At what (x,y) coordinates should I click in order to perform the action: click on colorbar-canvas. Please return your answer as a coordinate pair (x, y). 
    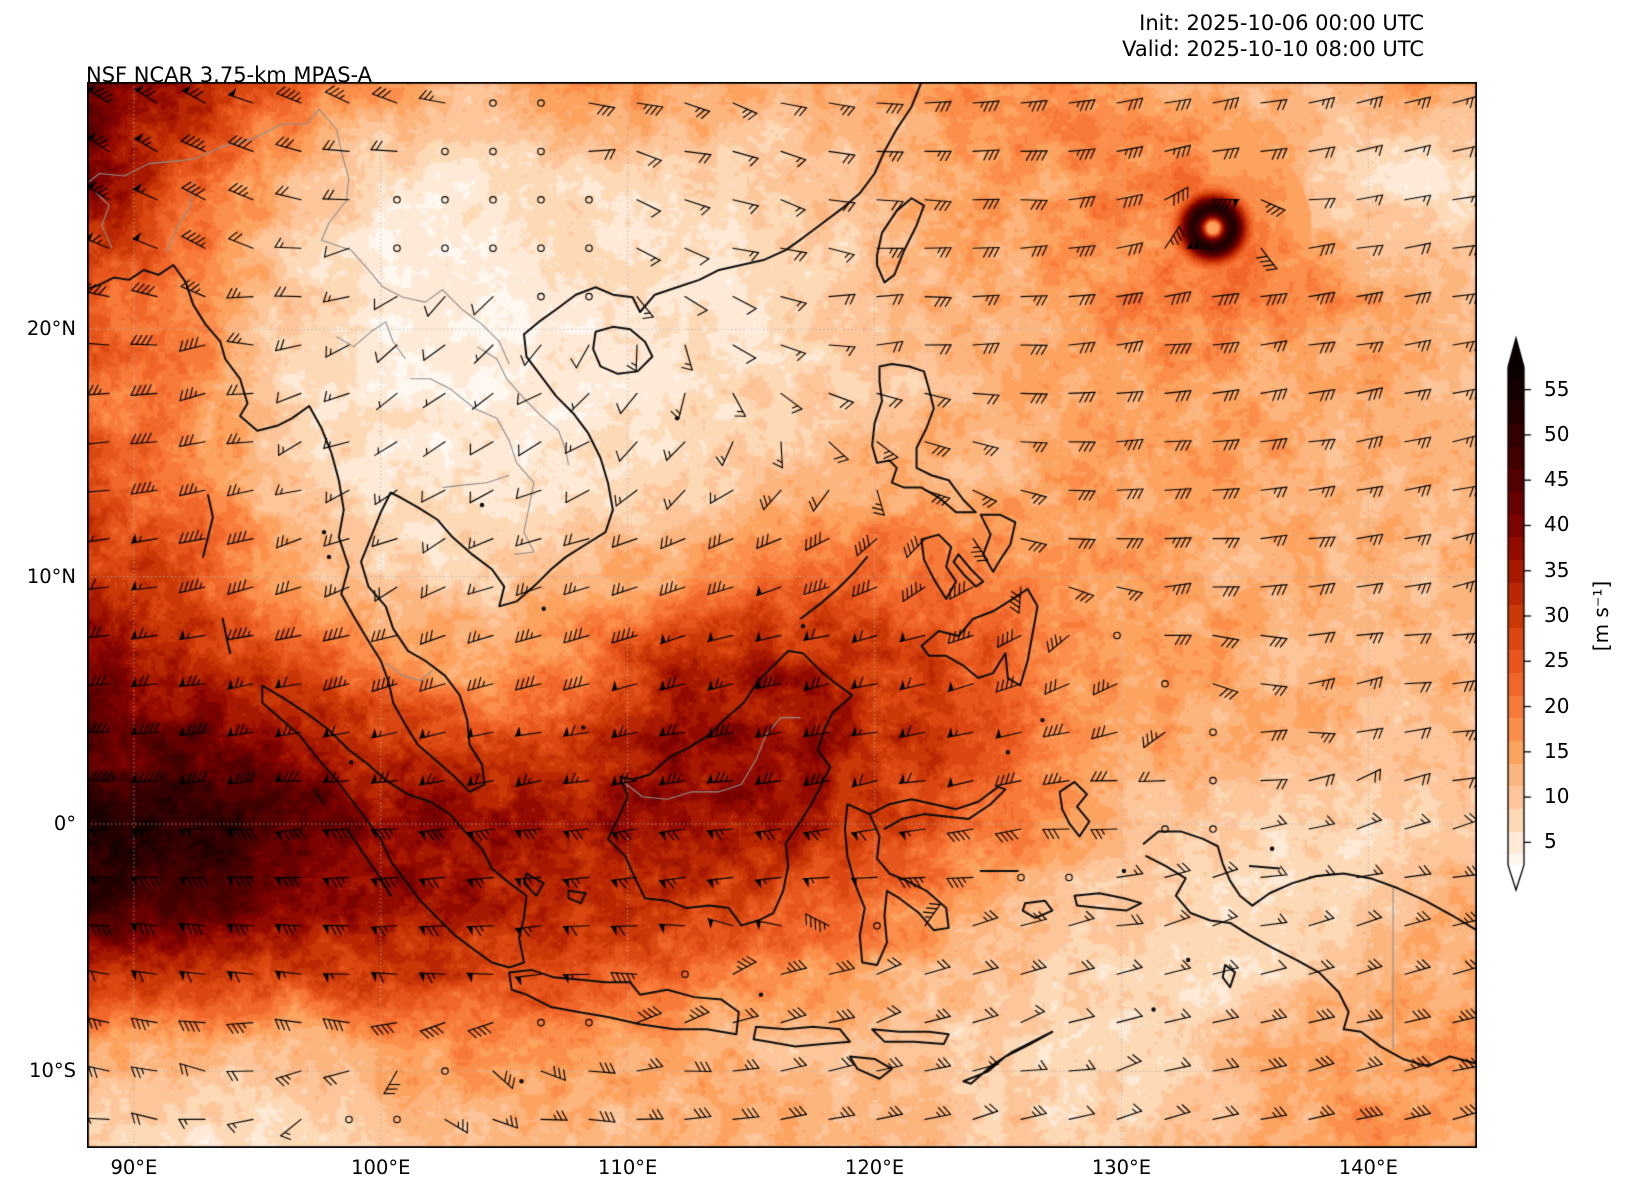
    Looking at the image, I should click on (1518, 620).